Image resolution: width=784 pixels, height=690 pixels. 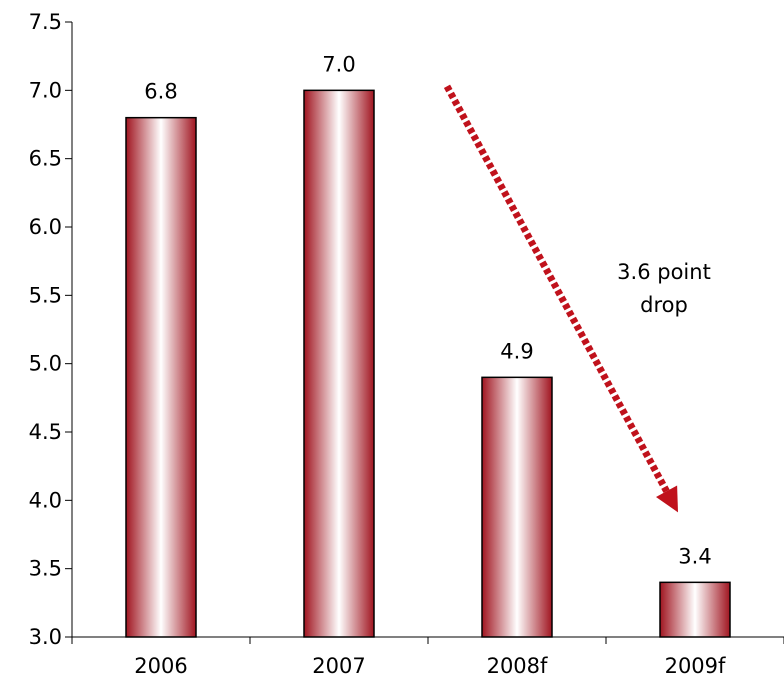 I want to click on y-tick-label: 6.0, so click(x=45, y=227).